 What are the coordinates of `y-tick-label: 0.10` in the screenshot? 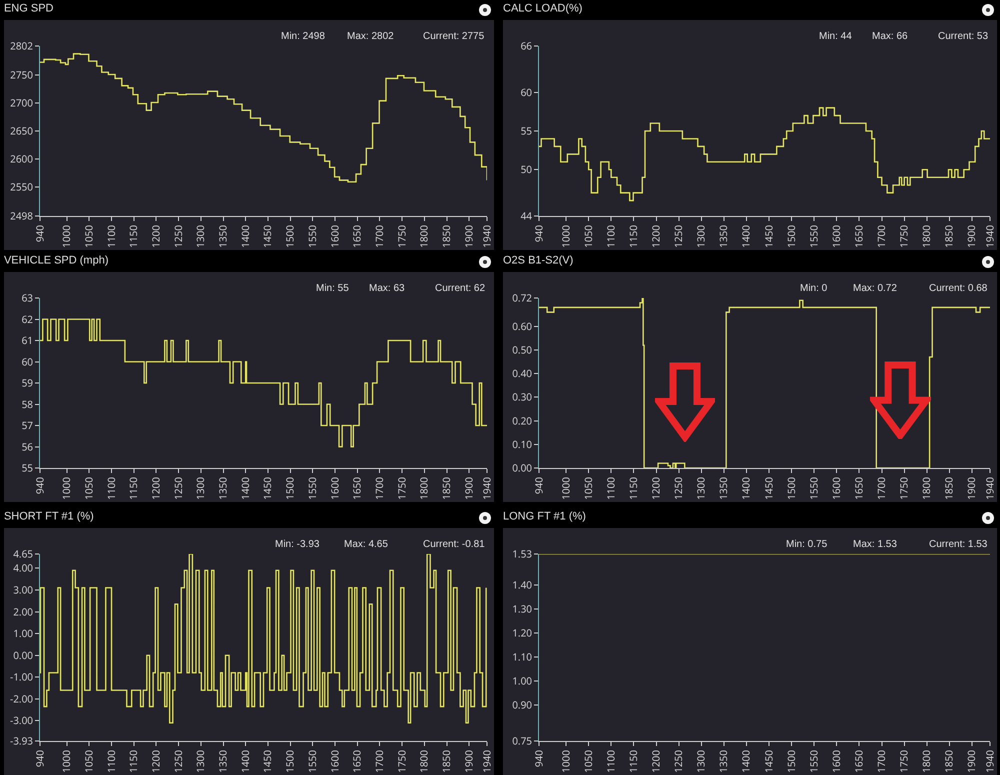 It's located at (522, 443).